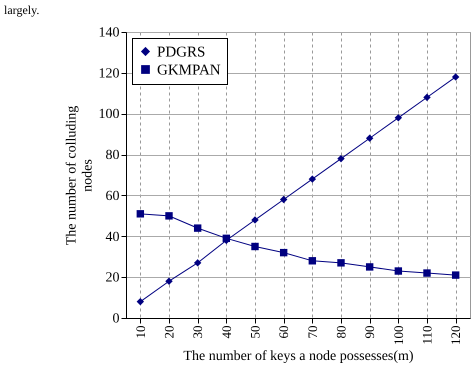 The width and height of the screenshot is (474, 367). What do you see at coordinates (113, 196) in the screenshot?
I see `y-tick-label: 60` at bounding box center [113, 196].